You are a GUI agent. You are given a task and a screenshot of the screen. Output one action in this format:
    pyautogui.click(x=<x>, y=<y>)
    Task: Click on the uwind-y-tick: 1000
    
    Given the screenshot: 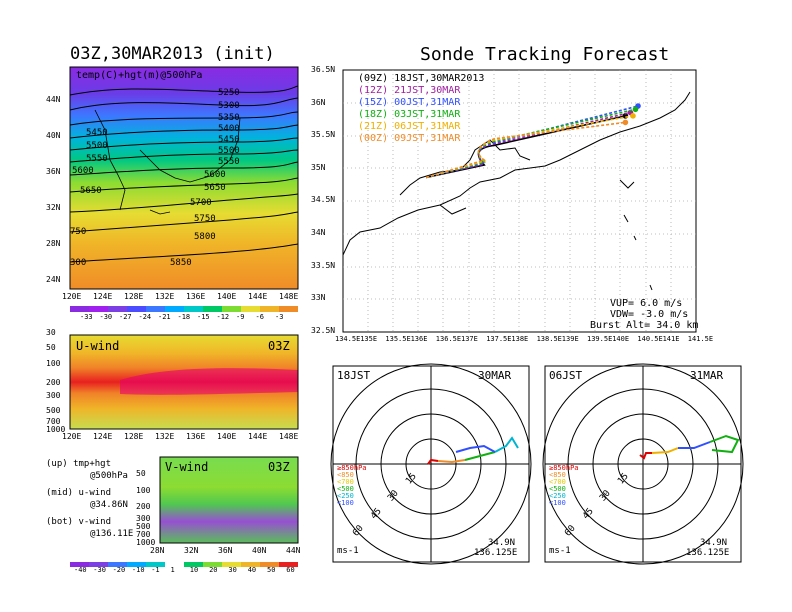 What is the action you would take?
    pyautogui.click(x=56, y=429)
    